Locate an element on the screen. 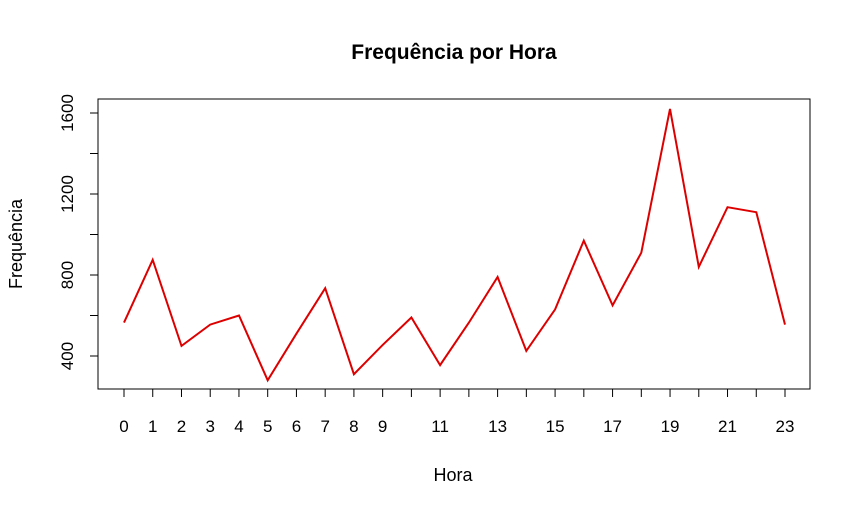  x-tick-label: 21 is located at coordinates (727, 426).